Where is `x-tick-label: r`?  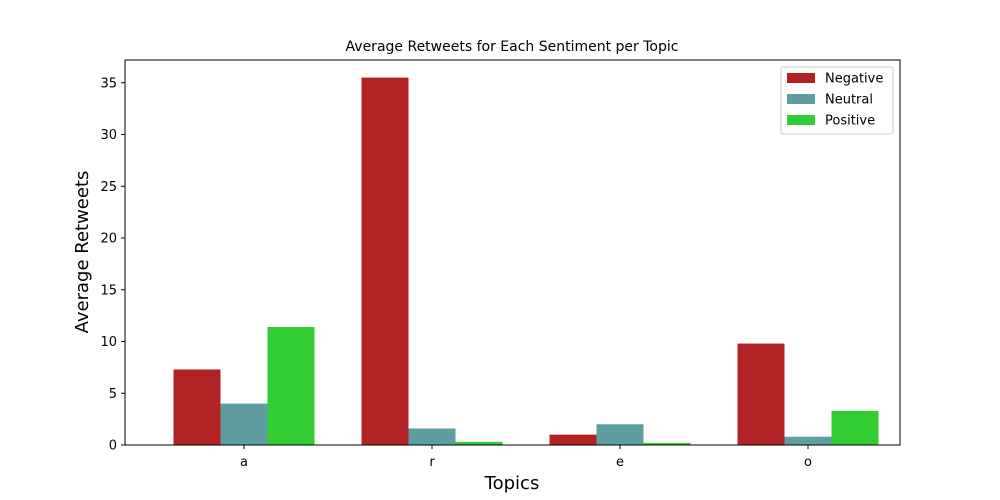 x-tick-label: r is located at coordinates (432, 462).